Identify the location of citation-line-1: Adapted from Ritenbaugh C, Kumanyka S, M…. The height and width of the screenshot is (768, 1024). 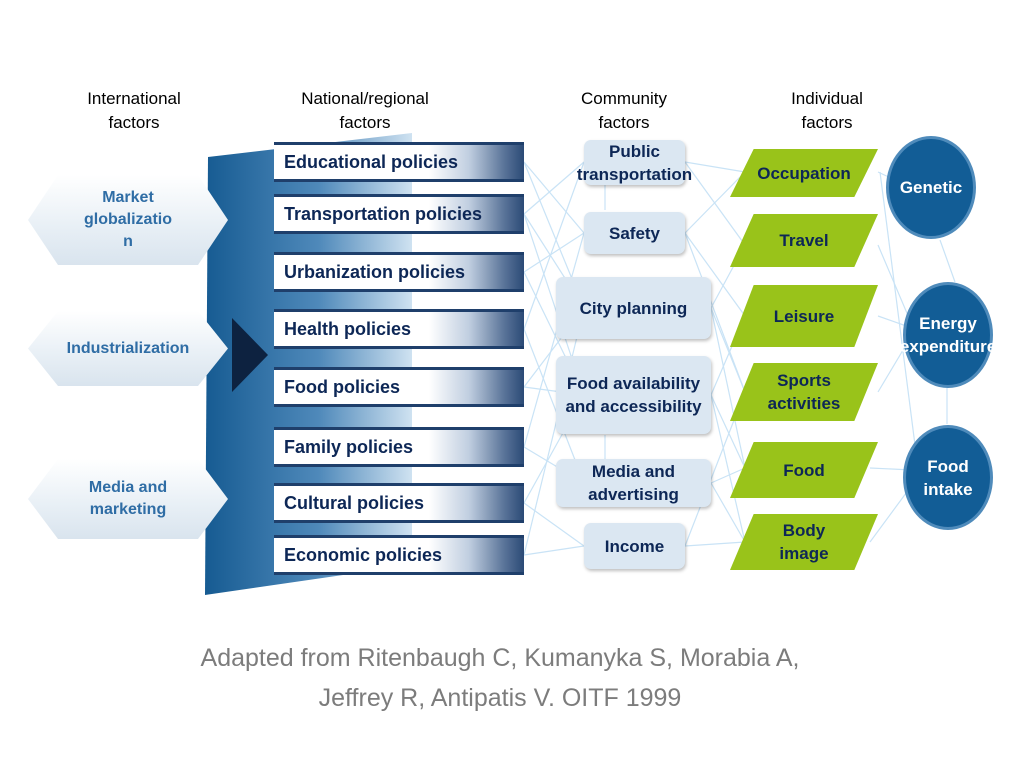
(500, 658).